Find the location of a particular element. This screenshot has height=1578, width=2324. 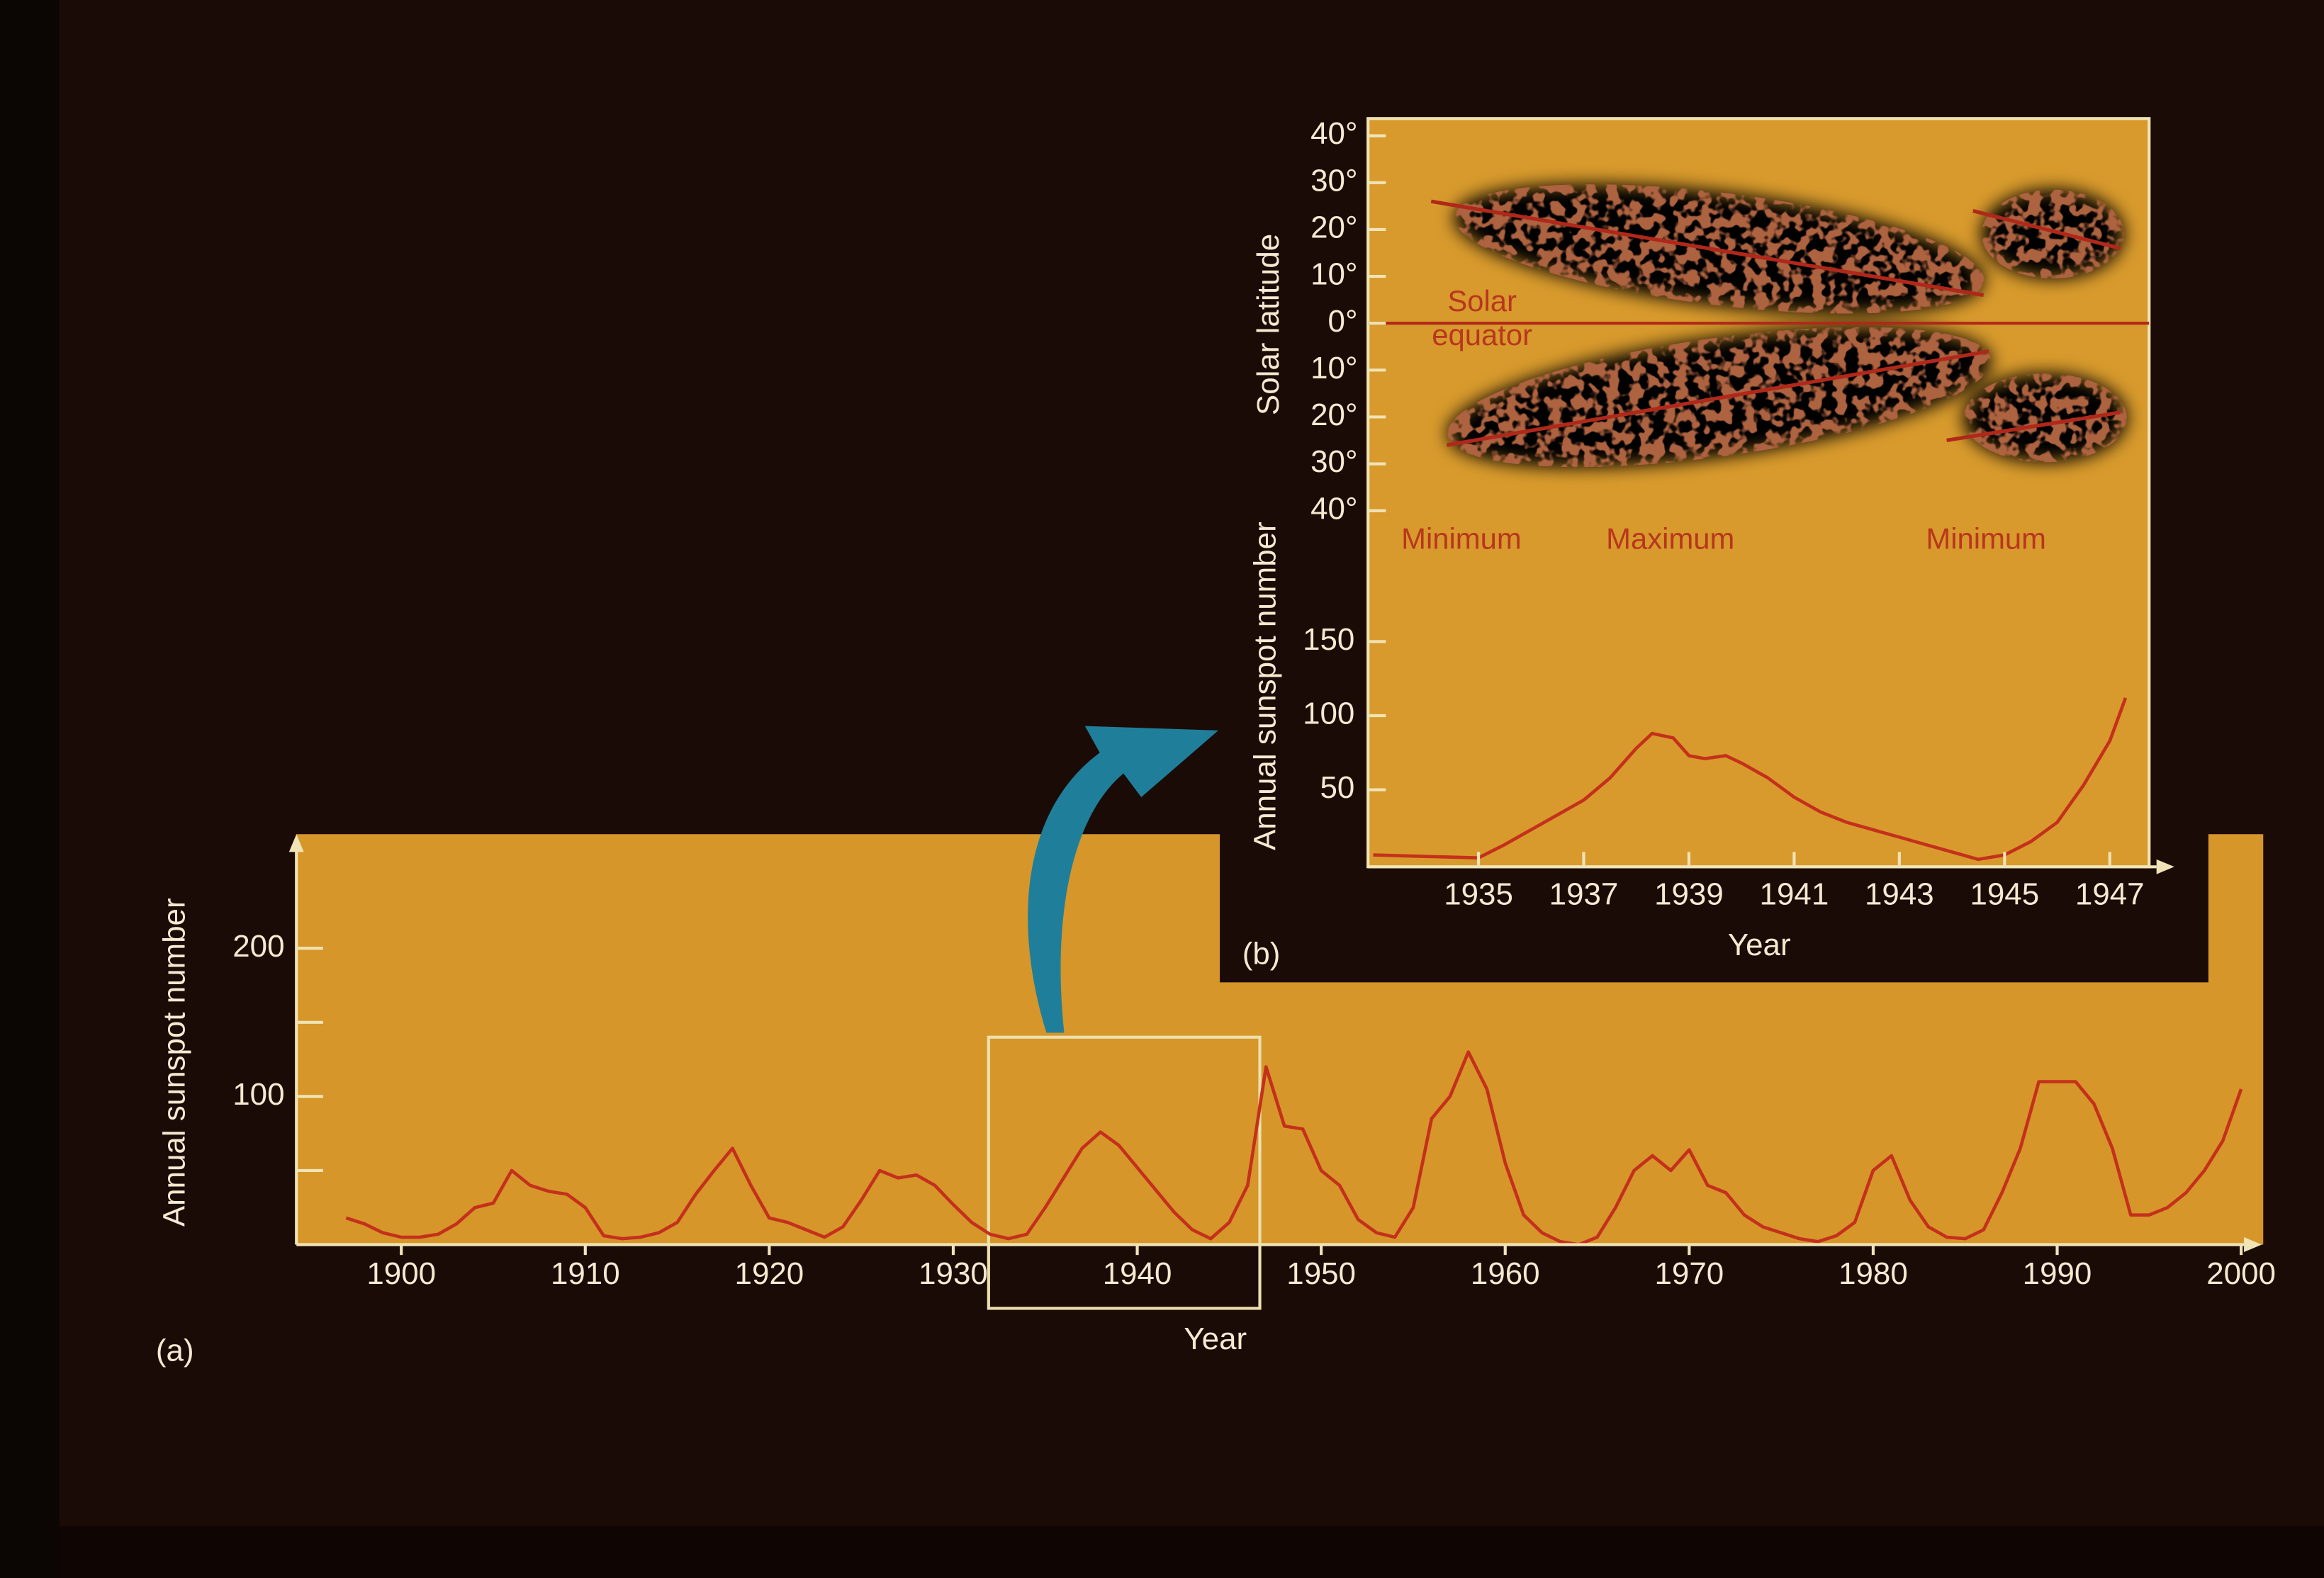

zoom-box is located at coordinates (1124, 1172).